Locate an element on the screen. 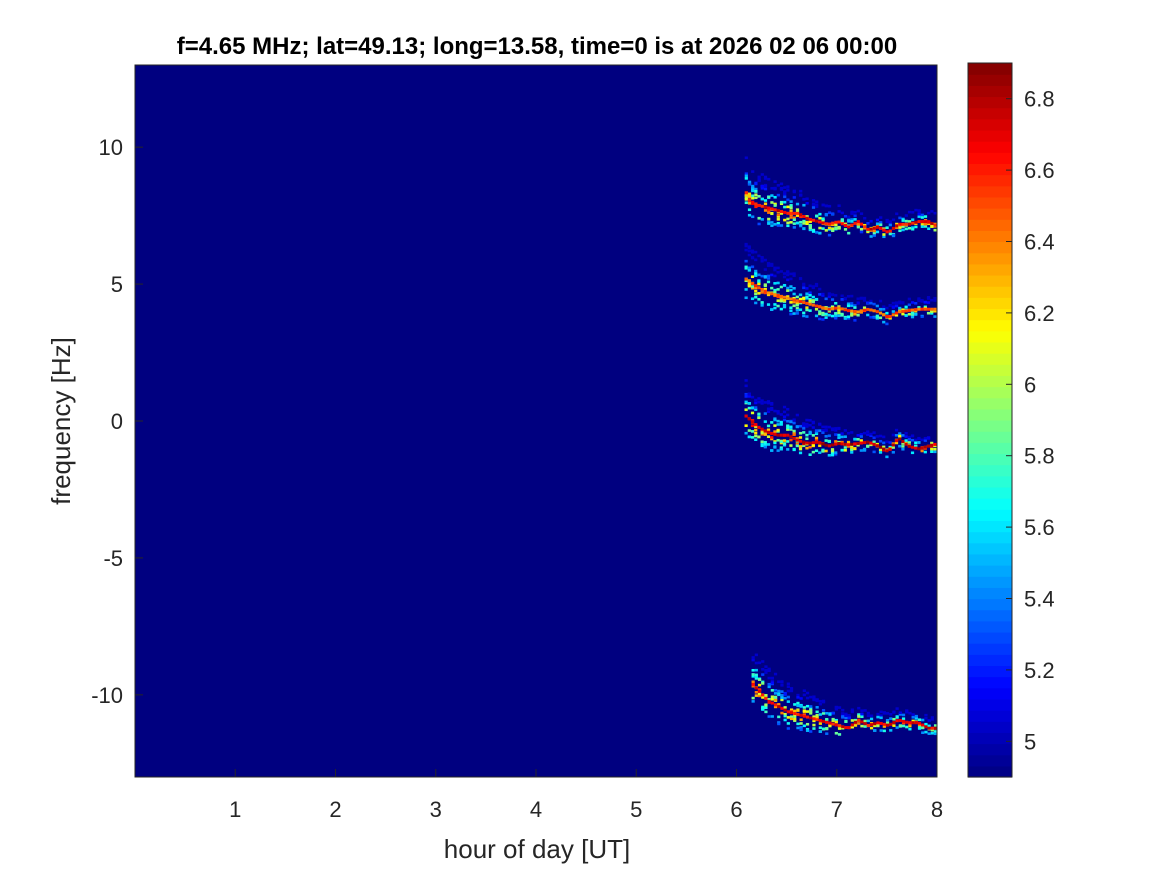 The height and width of the screenshot is (875, 1167). colorbar-ticks: 5 5.2 5.4 5.6 5.8 6 6.2 6.4 6.6 6.8 is located at coordinates (1030, 420).